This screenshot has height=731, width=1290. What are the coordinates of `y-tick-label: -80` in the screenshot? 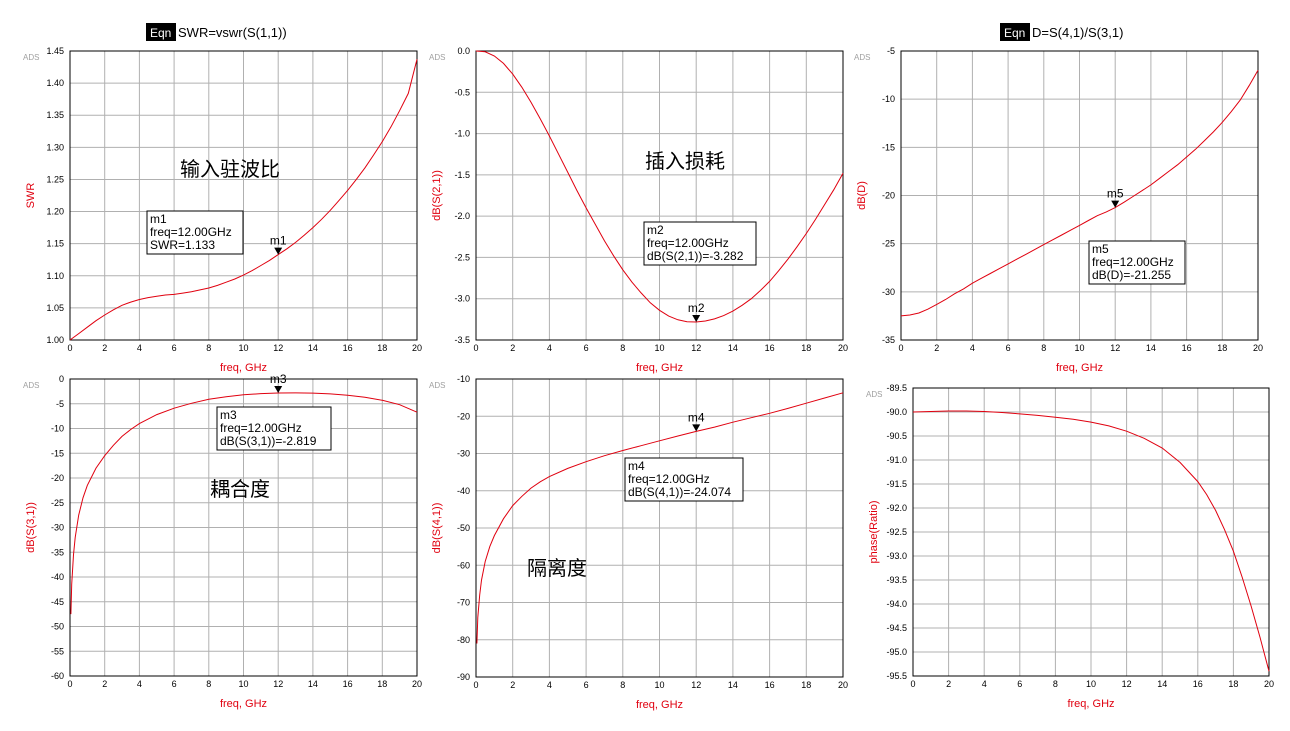 It's located at (463, 640).